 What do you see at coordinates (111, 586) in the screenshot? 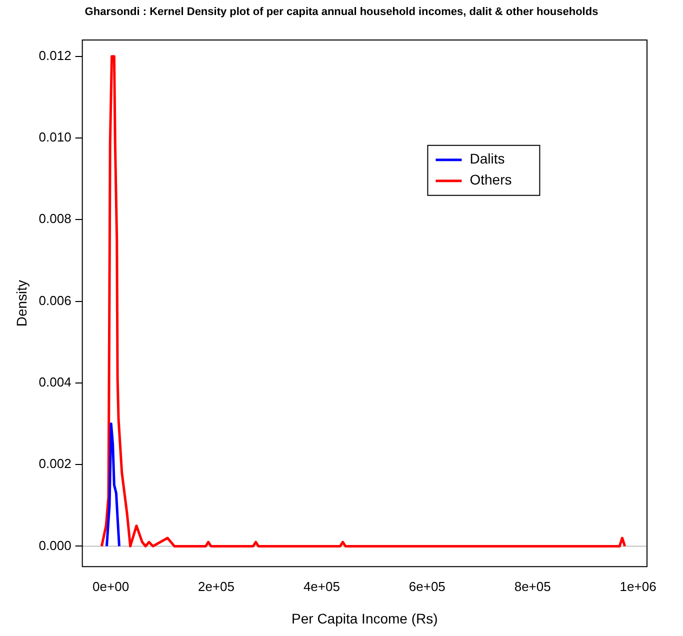
I see `x-tick-label: 0e+00` at bounding box center [111, 586].